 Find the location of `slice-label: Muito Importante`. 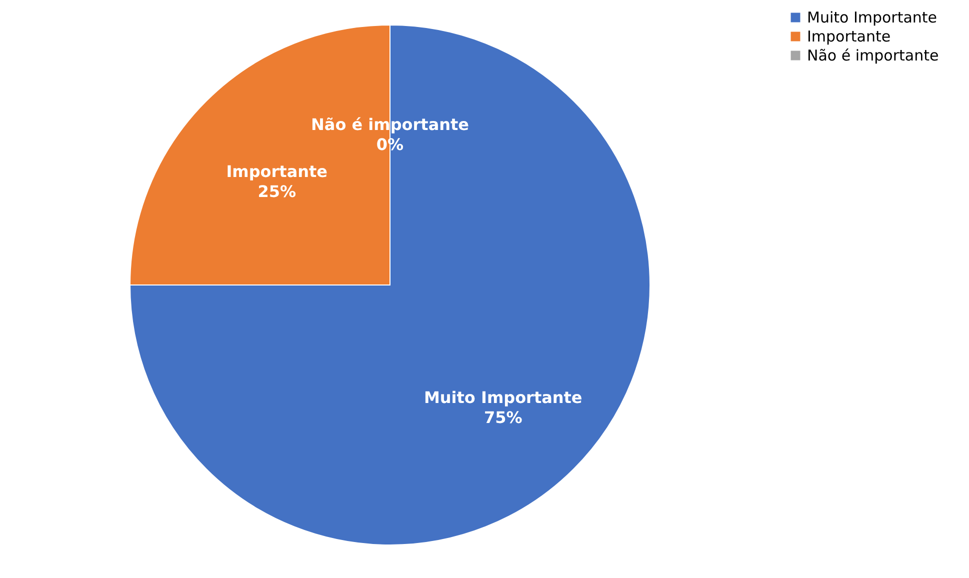

slice-label: Muito Importante is located at coordinates (503, 398).